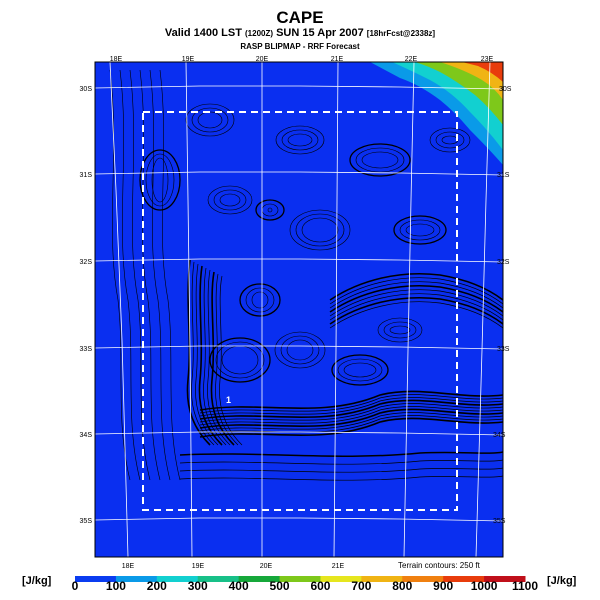  I want to click on colorbar-tick-label: 800, so click(402, 586).